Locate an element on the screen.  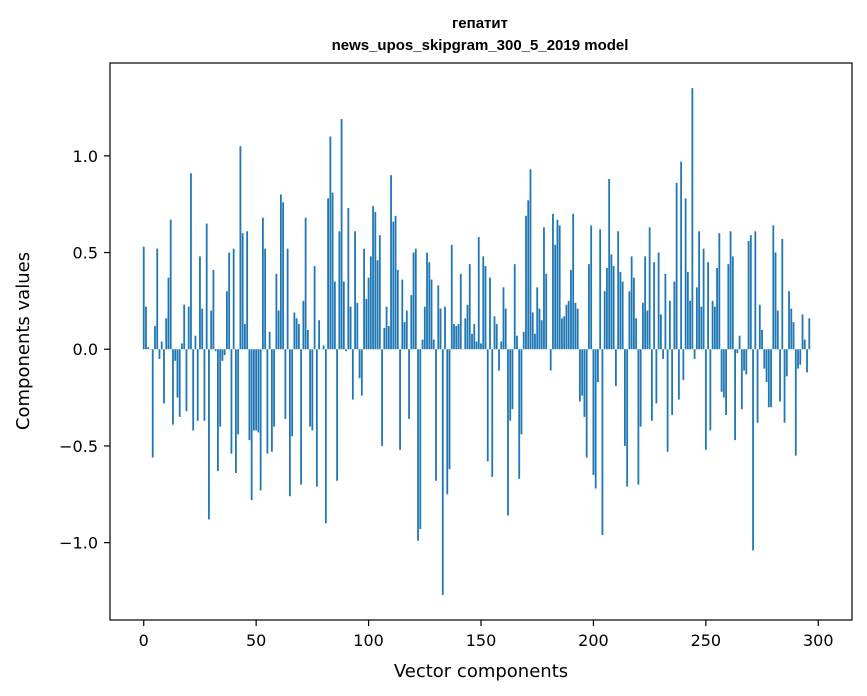
y-axis-label: Components values is located at coordinates (23, 341).